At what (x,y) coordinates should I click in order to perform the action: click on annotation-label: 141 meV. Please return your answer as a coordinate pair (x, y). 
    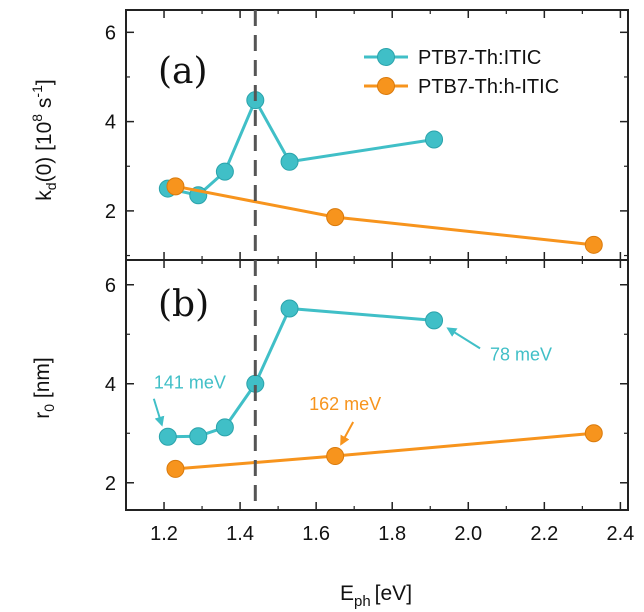
    Looking at the image, I should click on (190, 383).